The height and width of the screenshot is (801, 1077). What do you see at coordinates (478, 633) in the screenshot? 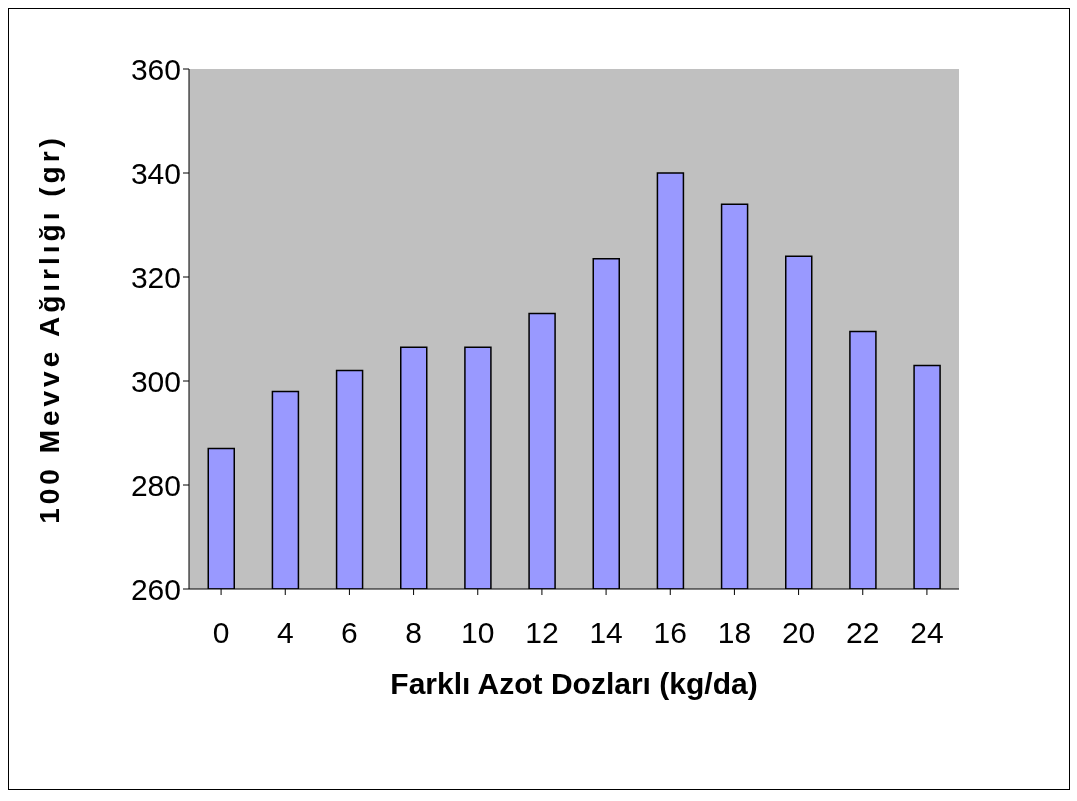
I see `x-tick-label: 10` at bounding box center [478, 633].